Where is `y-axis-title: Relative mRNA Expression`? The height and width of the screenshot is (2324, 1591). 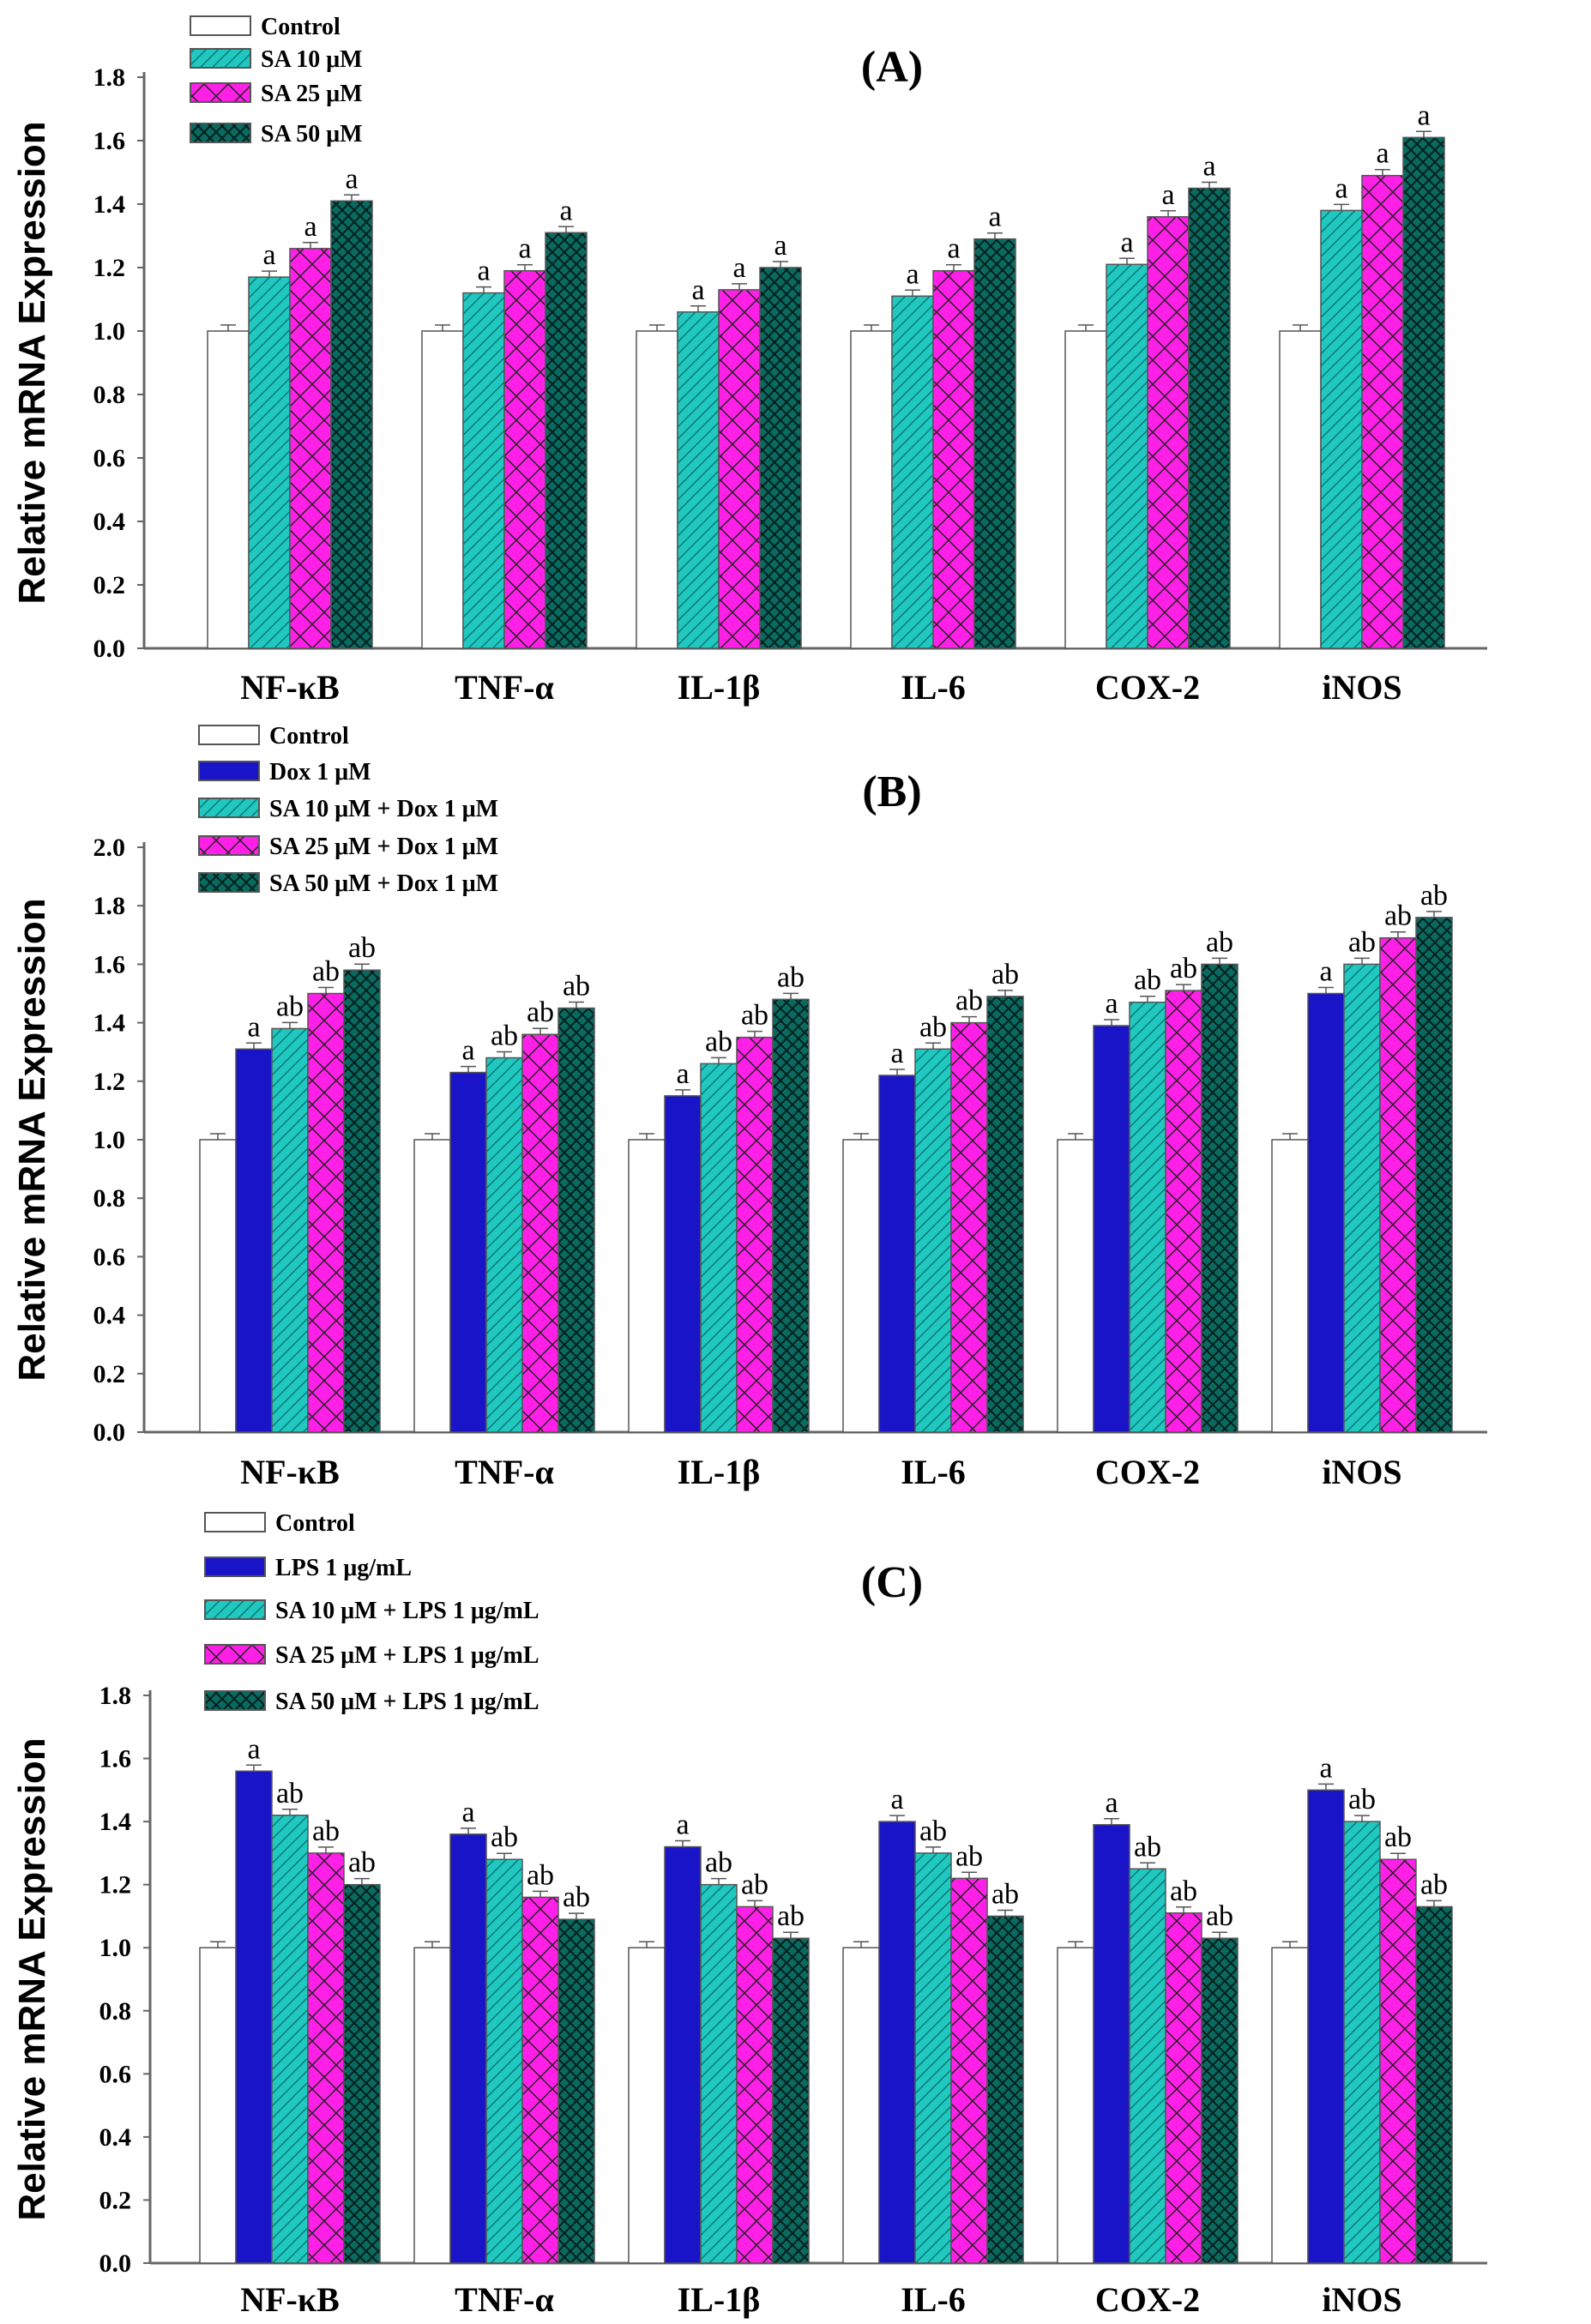 y-axis-title: Relative mRNA Expression is located at coordinates (32, 1139).